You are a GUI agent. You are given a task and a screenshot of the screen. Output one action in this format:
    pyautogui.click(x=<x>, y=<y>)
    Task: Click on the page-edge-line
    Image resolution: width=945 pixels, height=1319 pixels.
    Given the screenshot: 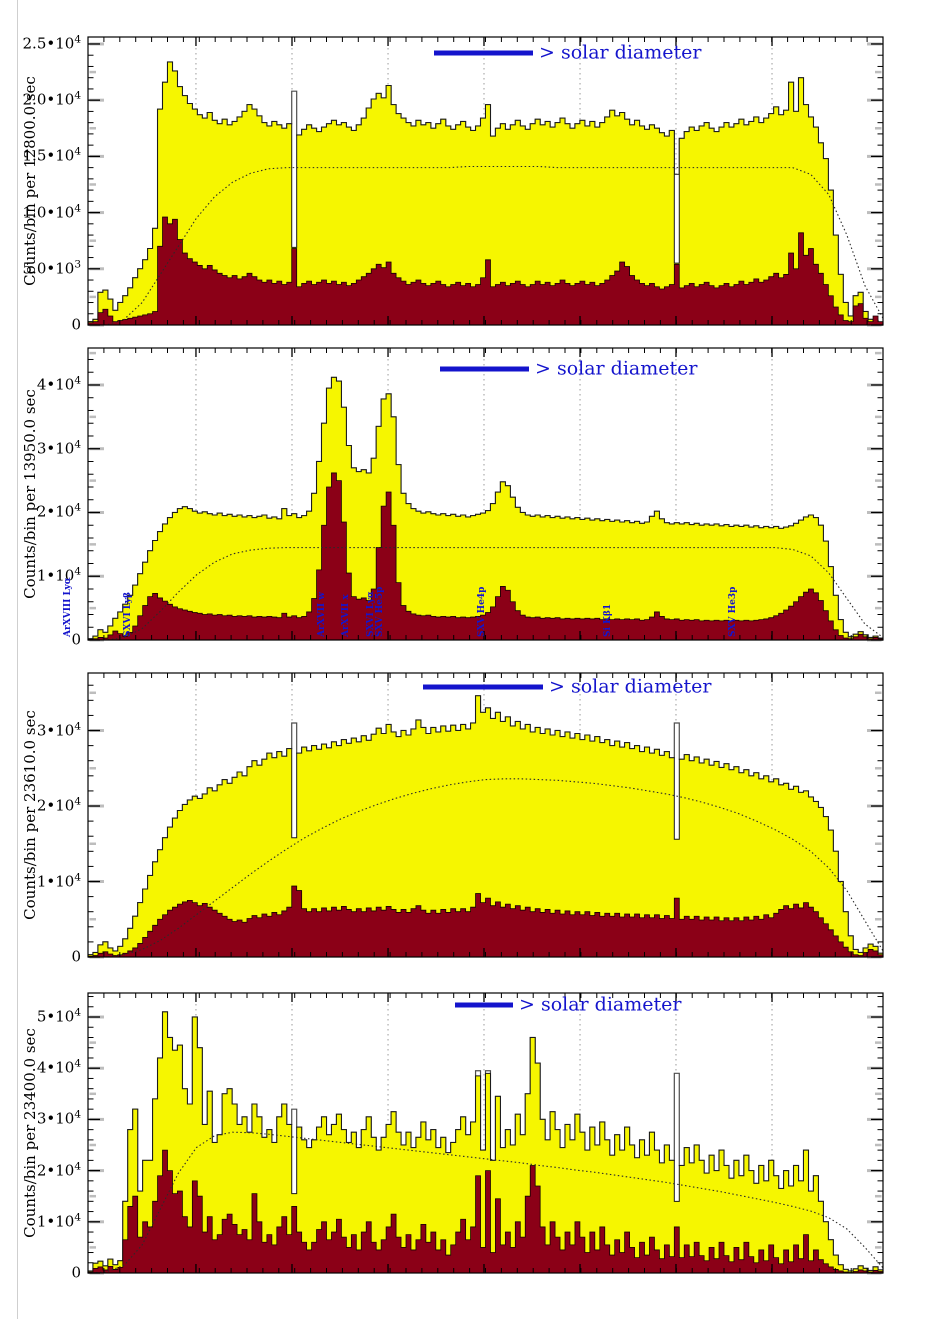 What is the action you would take?
    pyautogui.click(x=17, y=659)
    